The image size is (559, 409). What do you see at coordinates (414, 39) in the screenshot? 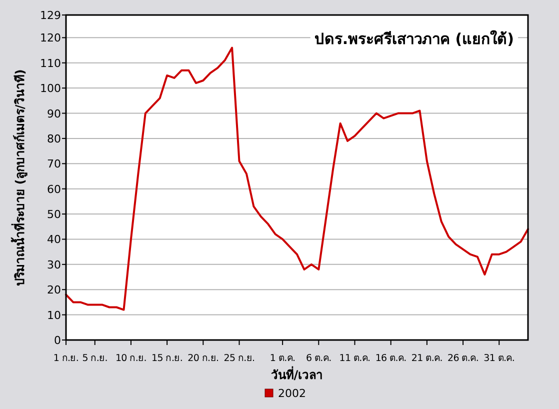
I see `text: ปดร.พระศรีเสาวภาค (แยกใต้)` at bounding box center [414, 39].